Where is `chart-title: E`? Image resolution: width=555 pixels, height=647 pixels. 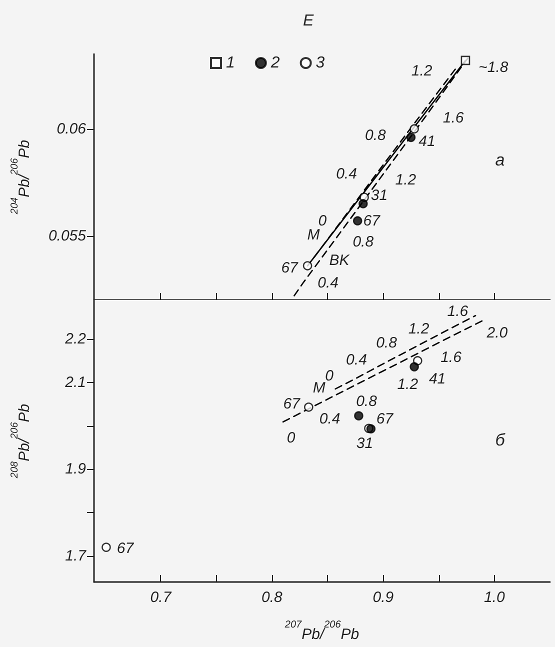
chart-title: E is located at coordinates (308, 21).